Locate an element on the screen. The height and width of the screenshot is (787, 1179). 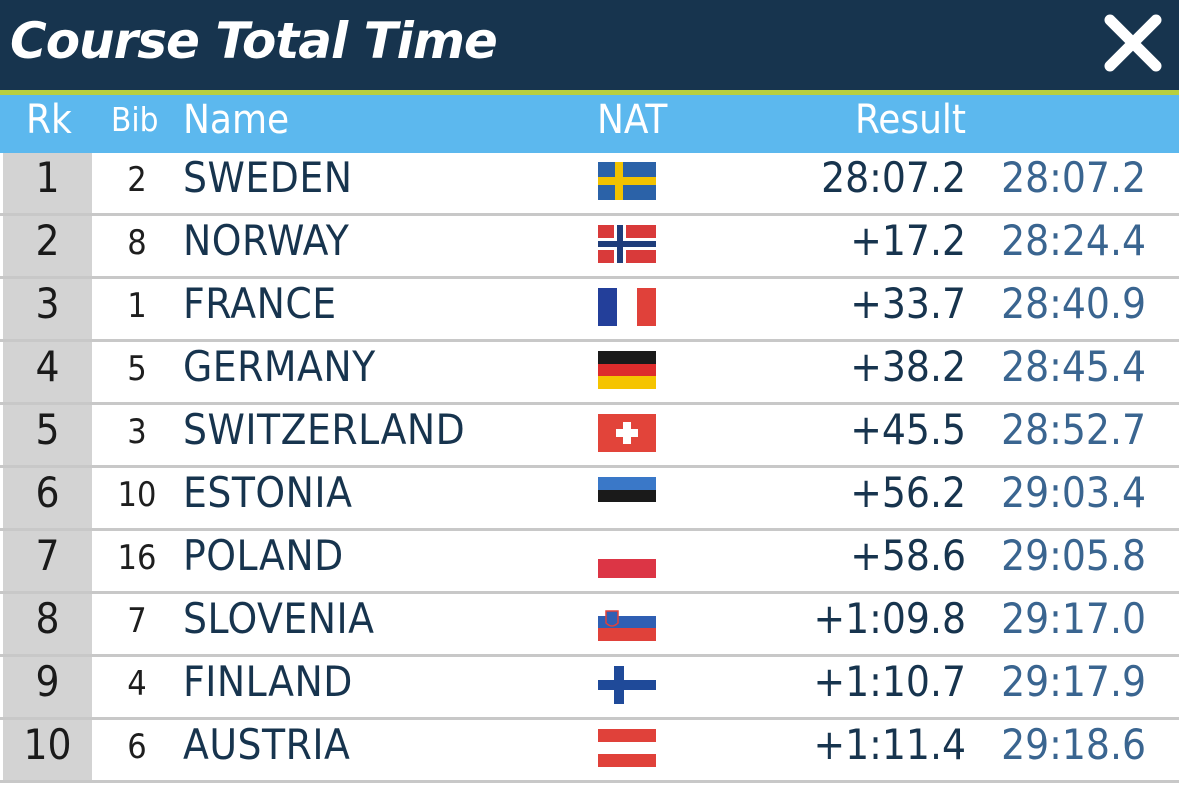
page-title: Course Total Time is located at coordinates (254, 41).